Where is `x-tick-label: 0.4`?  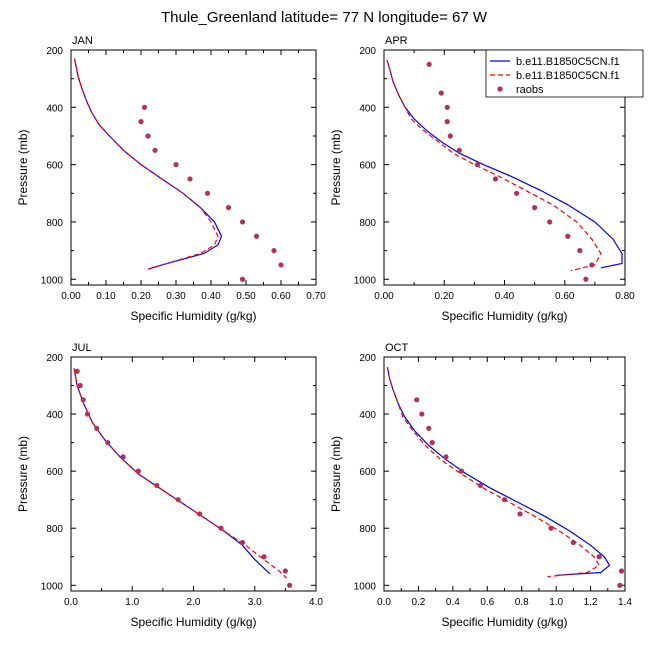
x-tick-label: 0.4 is located at coordinates (453, 602).